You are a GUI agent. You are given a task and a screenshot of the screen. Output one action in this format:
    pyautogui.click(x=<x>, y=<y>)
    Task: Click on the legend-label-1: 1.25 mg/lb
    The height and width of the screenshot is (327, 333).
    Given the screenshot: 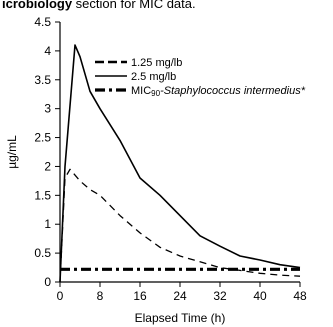 What is the action you would take?
    pyautogui.click(x=156, y=63)
    